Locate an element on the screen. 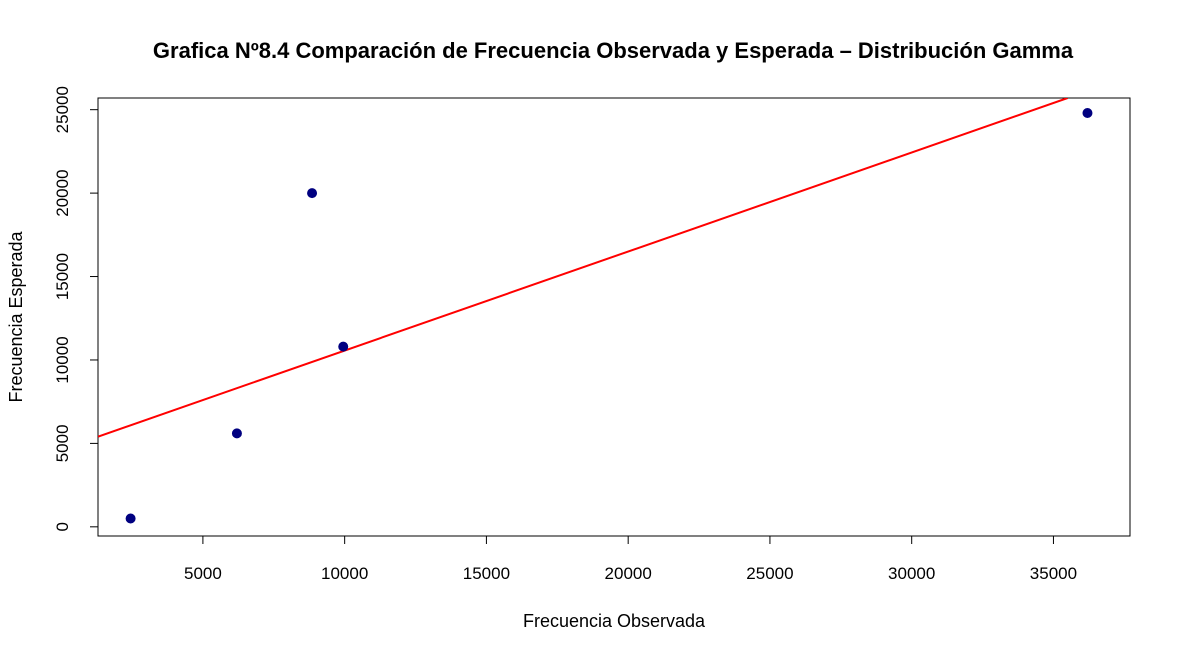 The image size is (1181, 658). y-axis: 0 5000 10000 15000 20000 25000 is located at coordinates (76, 309).